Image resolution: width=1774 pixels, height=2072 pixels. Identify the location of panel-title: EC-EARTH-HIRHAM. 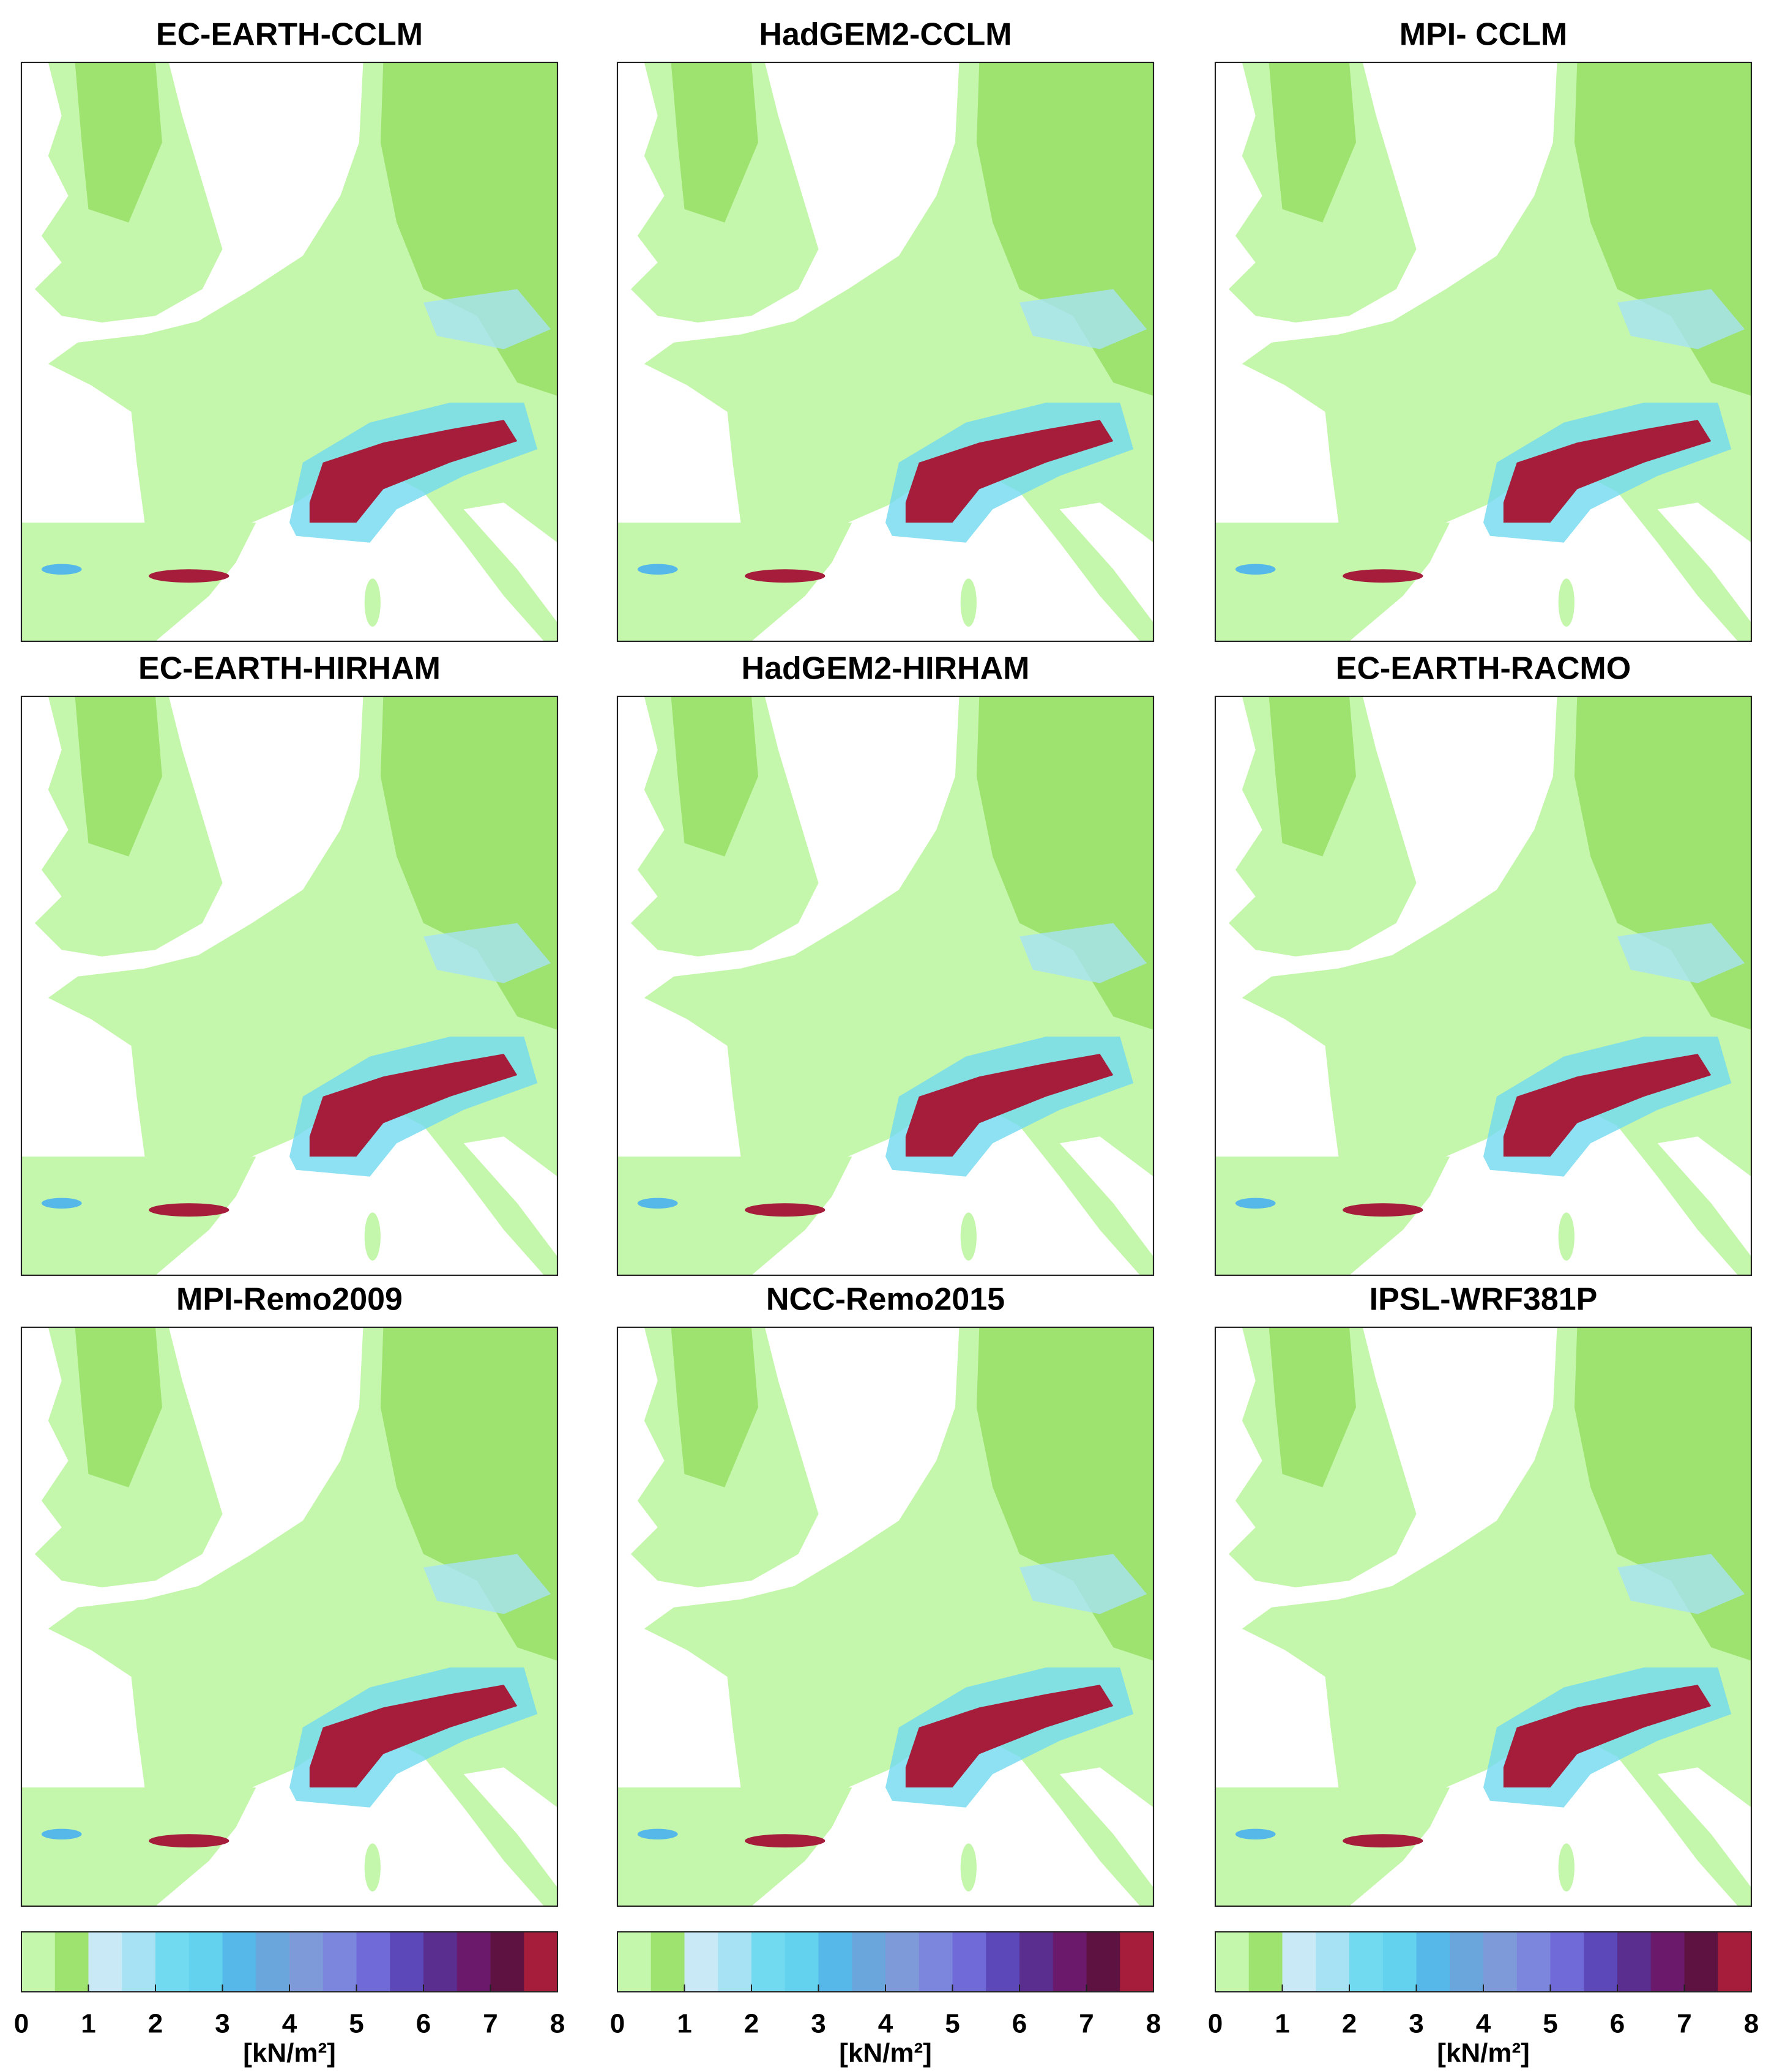
(289, 669).